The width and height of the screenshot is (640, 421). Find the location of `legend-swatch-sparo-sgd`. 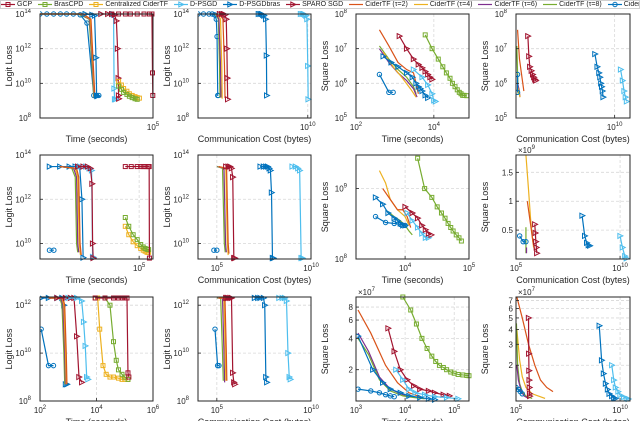

legend-swatch-sparo-sgd is located at coordinates (293, 4).